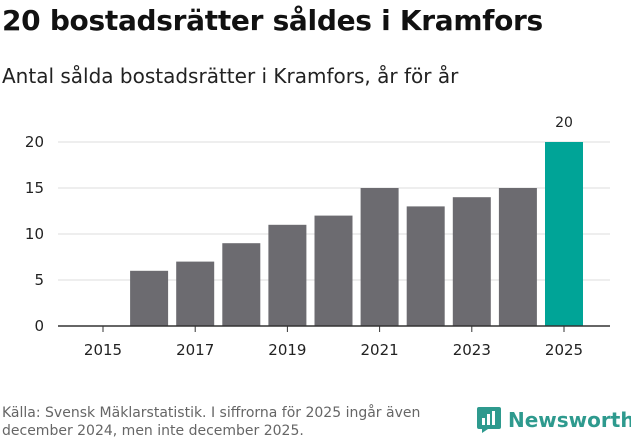 This screenshot has height=440, width=631. I want to click on bar-2017, so click(195, 293).